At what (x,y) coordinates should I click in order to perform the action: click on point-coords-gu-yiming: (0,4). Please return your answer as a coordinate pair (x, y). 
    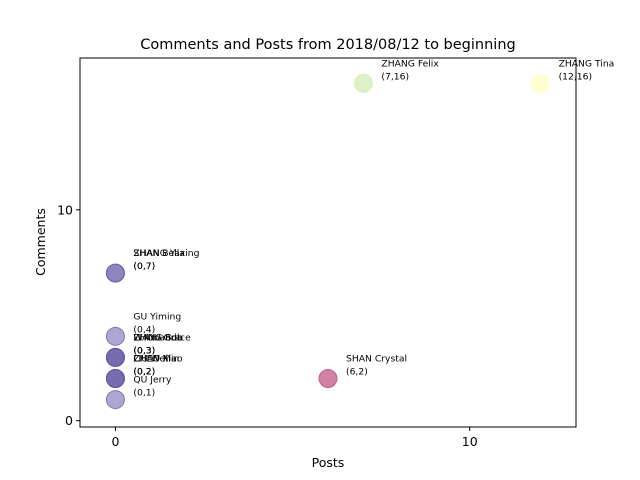
    Looking at the image, I should click on (144, 329).